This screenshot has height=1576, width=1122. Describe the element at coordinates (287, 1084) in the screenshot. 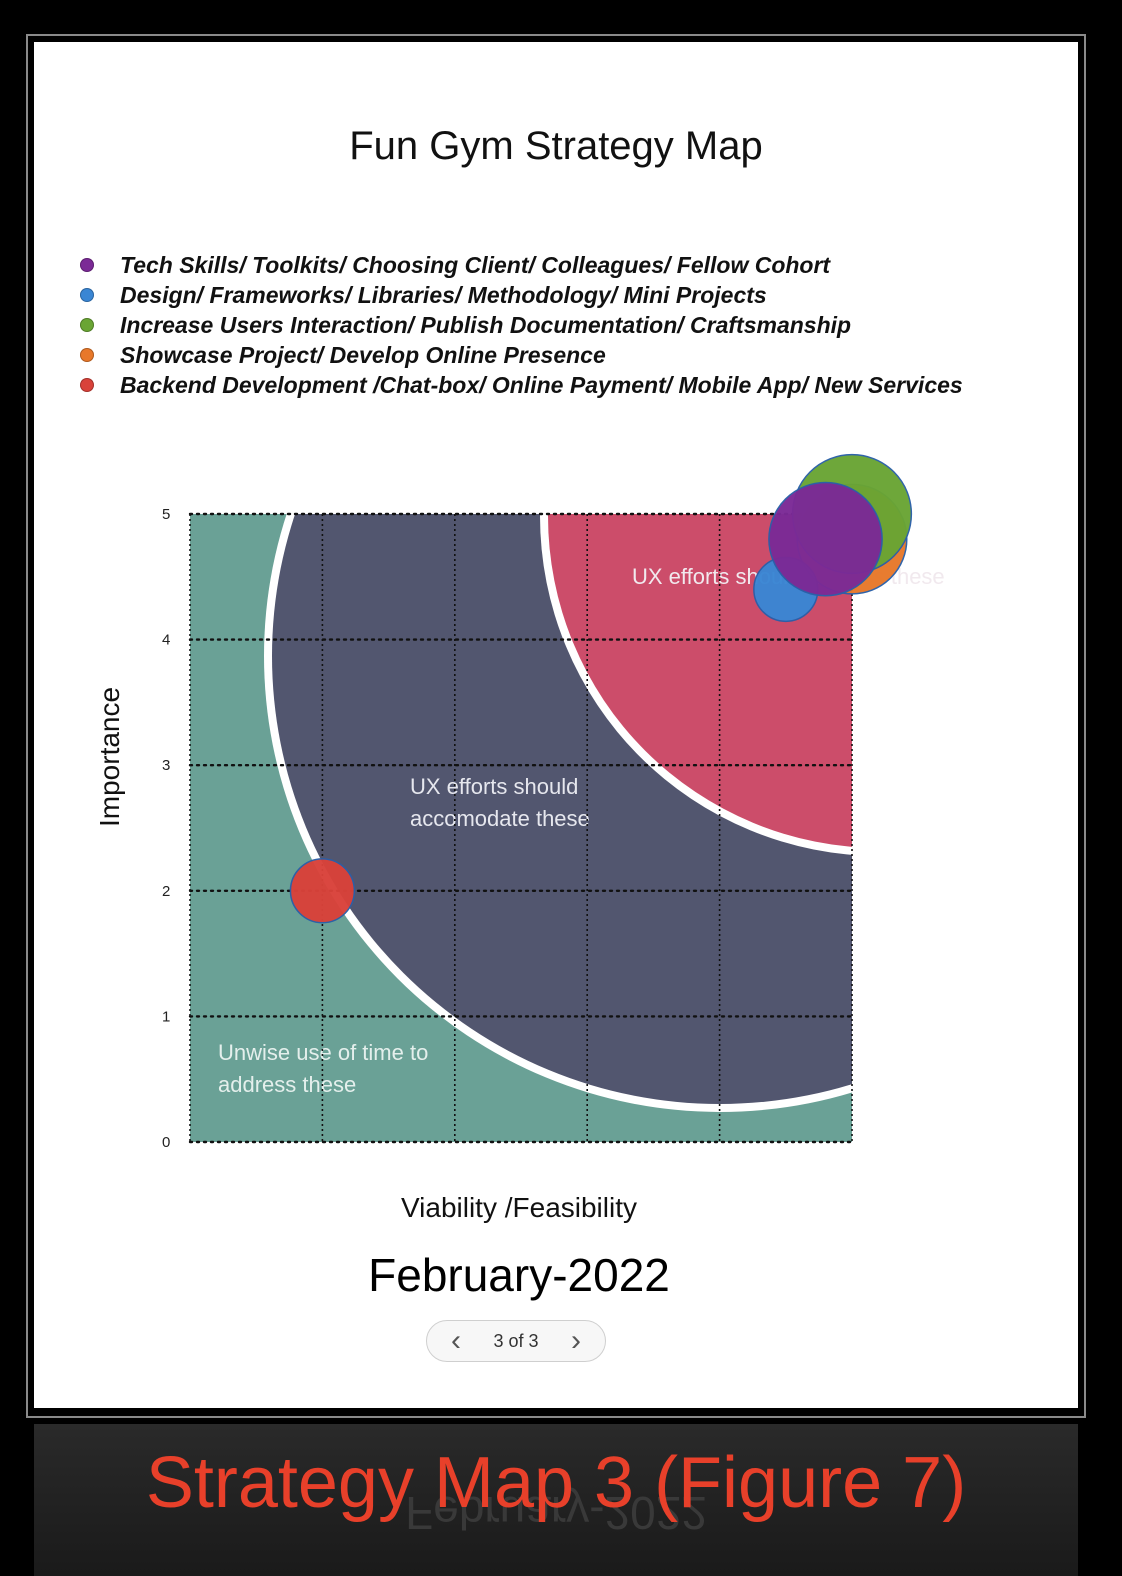

I see `region-label-unwise-2: address these` at that location.